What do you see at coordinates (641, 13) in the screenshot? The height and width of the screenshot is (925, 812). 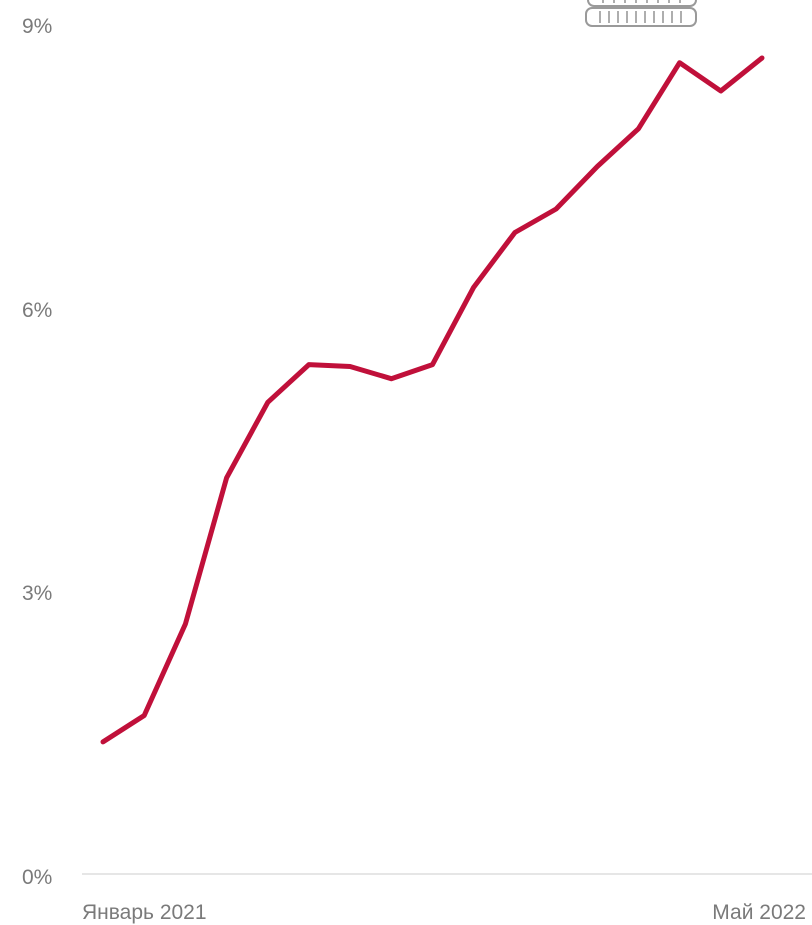 I see `coin-stack-icon` at bounding box center [641, 13].